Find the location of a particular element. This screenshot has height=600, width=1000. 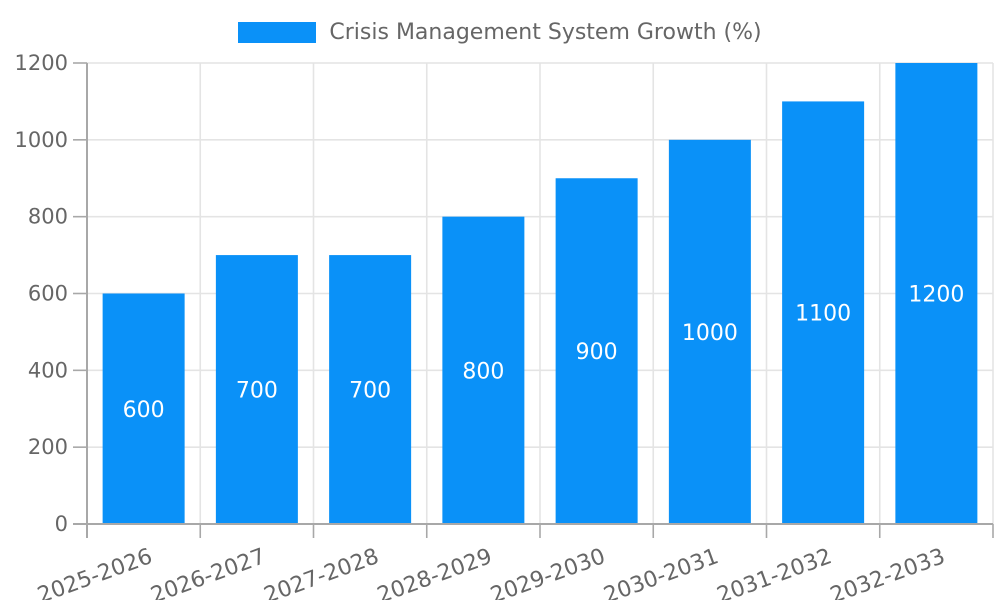

x-tick-label: 2027-2028 is located at coordinates (321, 572).